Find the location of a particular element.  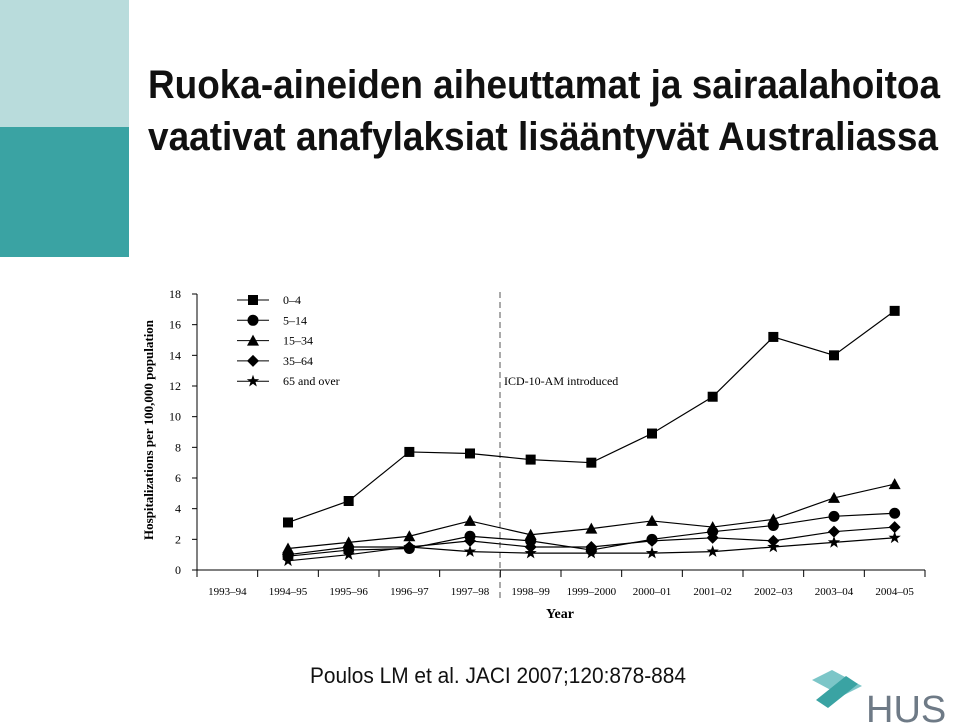

x-tick-label: 1994–95 is located at coordinates (288, 592).